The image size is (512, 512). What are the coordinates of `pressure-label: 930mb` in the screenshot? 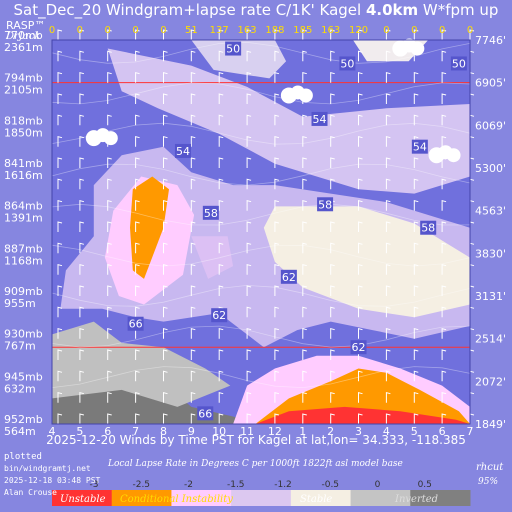 It's located at (23, 334).